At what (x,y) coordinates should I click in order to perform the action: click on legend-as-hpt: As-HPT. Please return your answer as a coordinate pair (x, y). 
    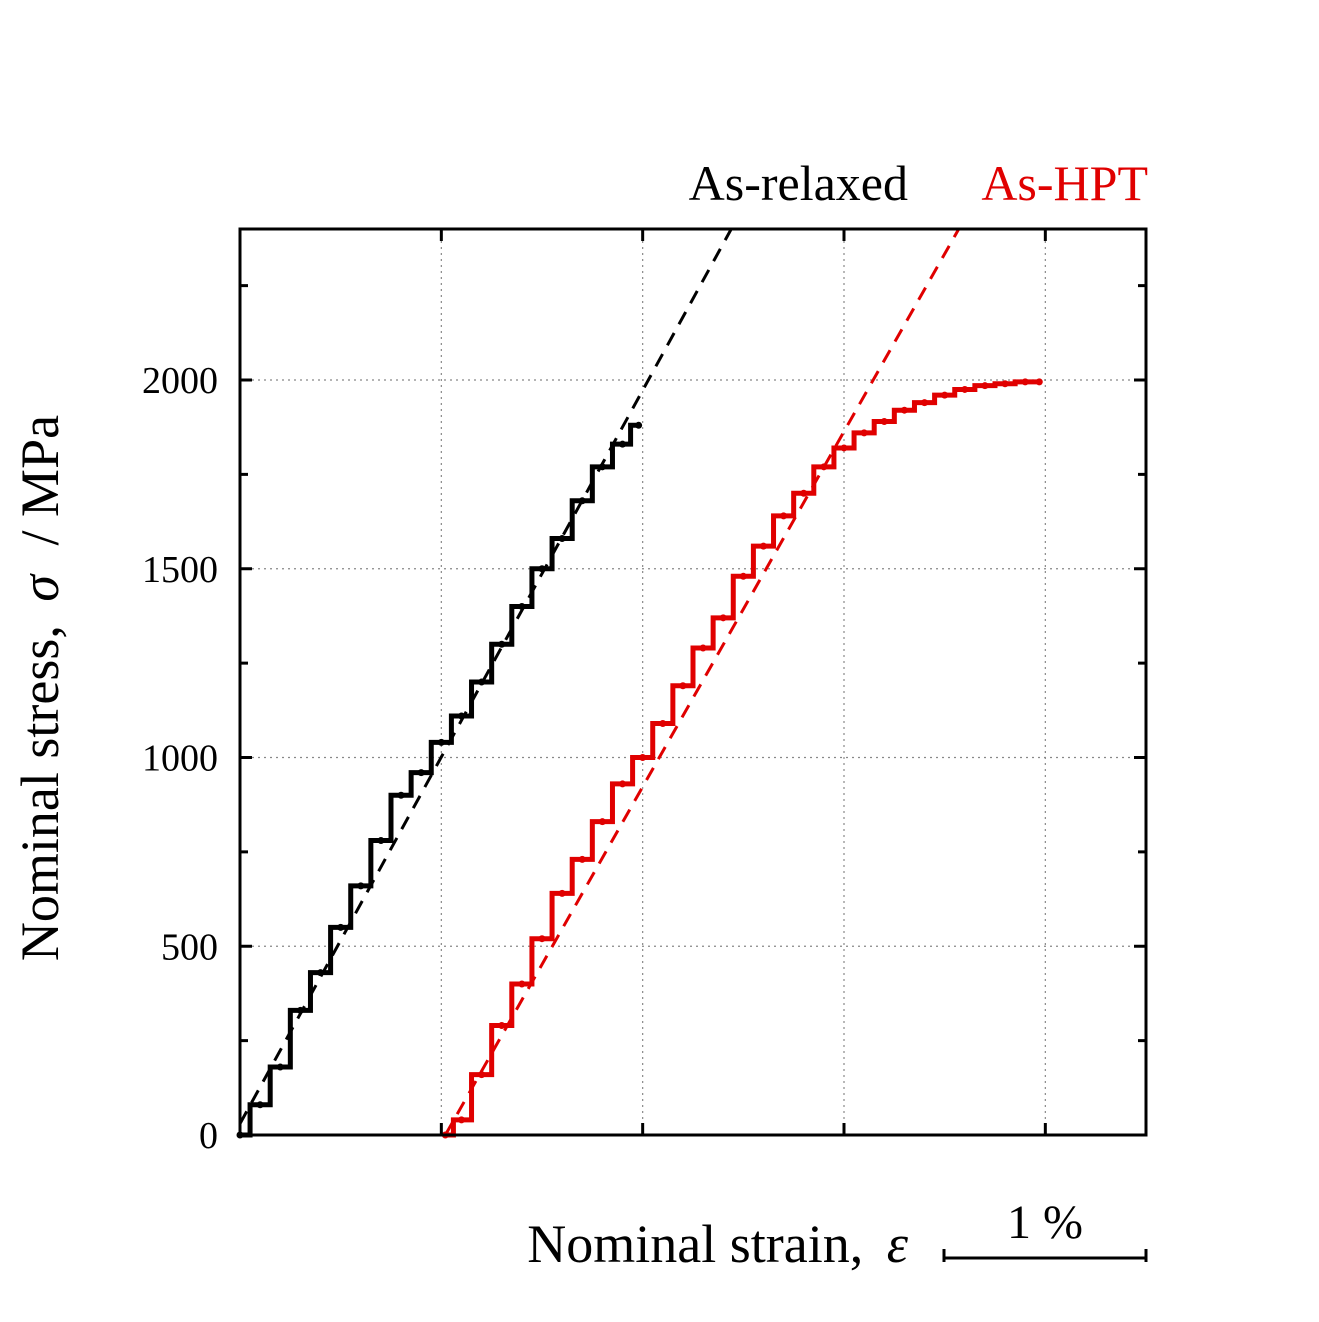
    Looking at the image, I should click on (1064, 183).